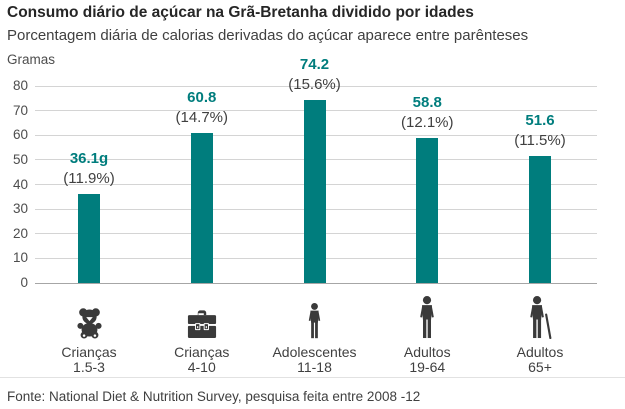 The image size is (625, 409). I want to click on bar-percent-label: (11.5%), so click(540, 140).